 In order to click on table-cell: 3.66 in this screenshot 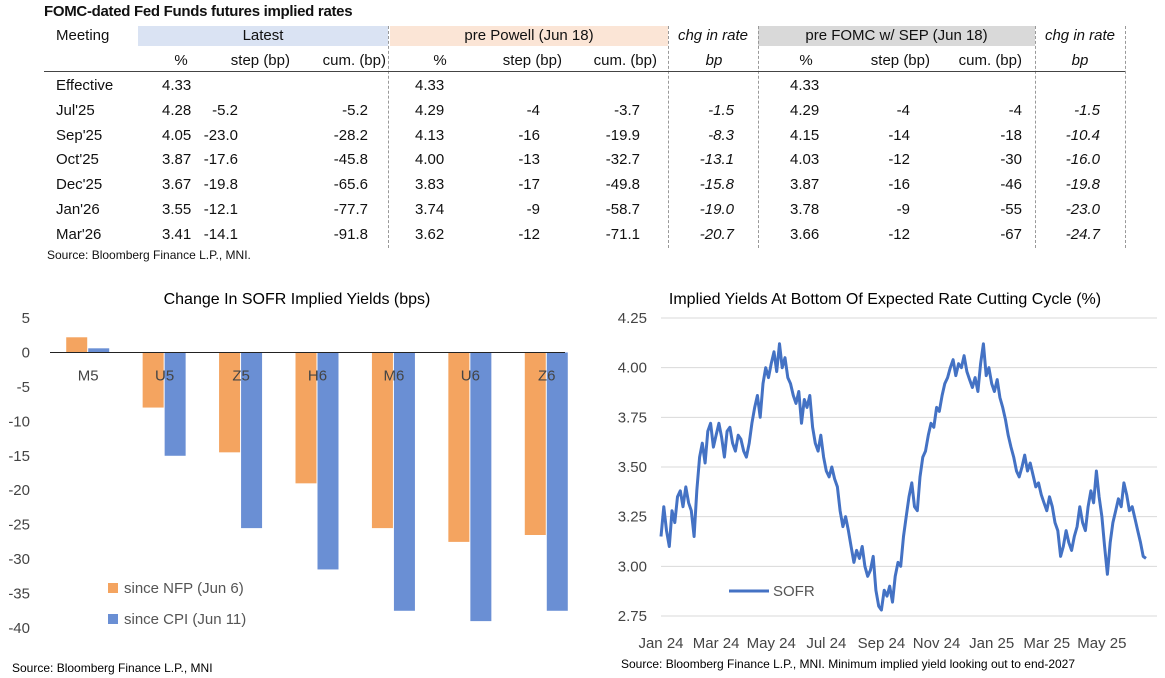, I will do `click(805, 234)`.